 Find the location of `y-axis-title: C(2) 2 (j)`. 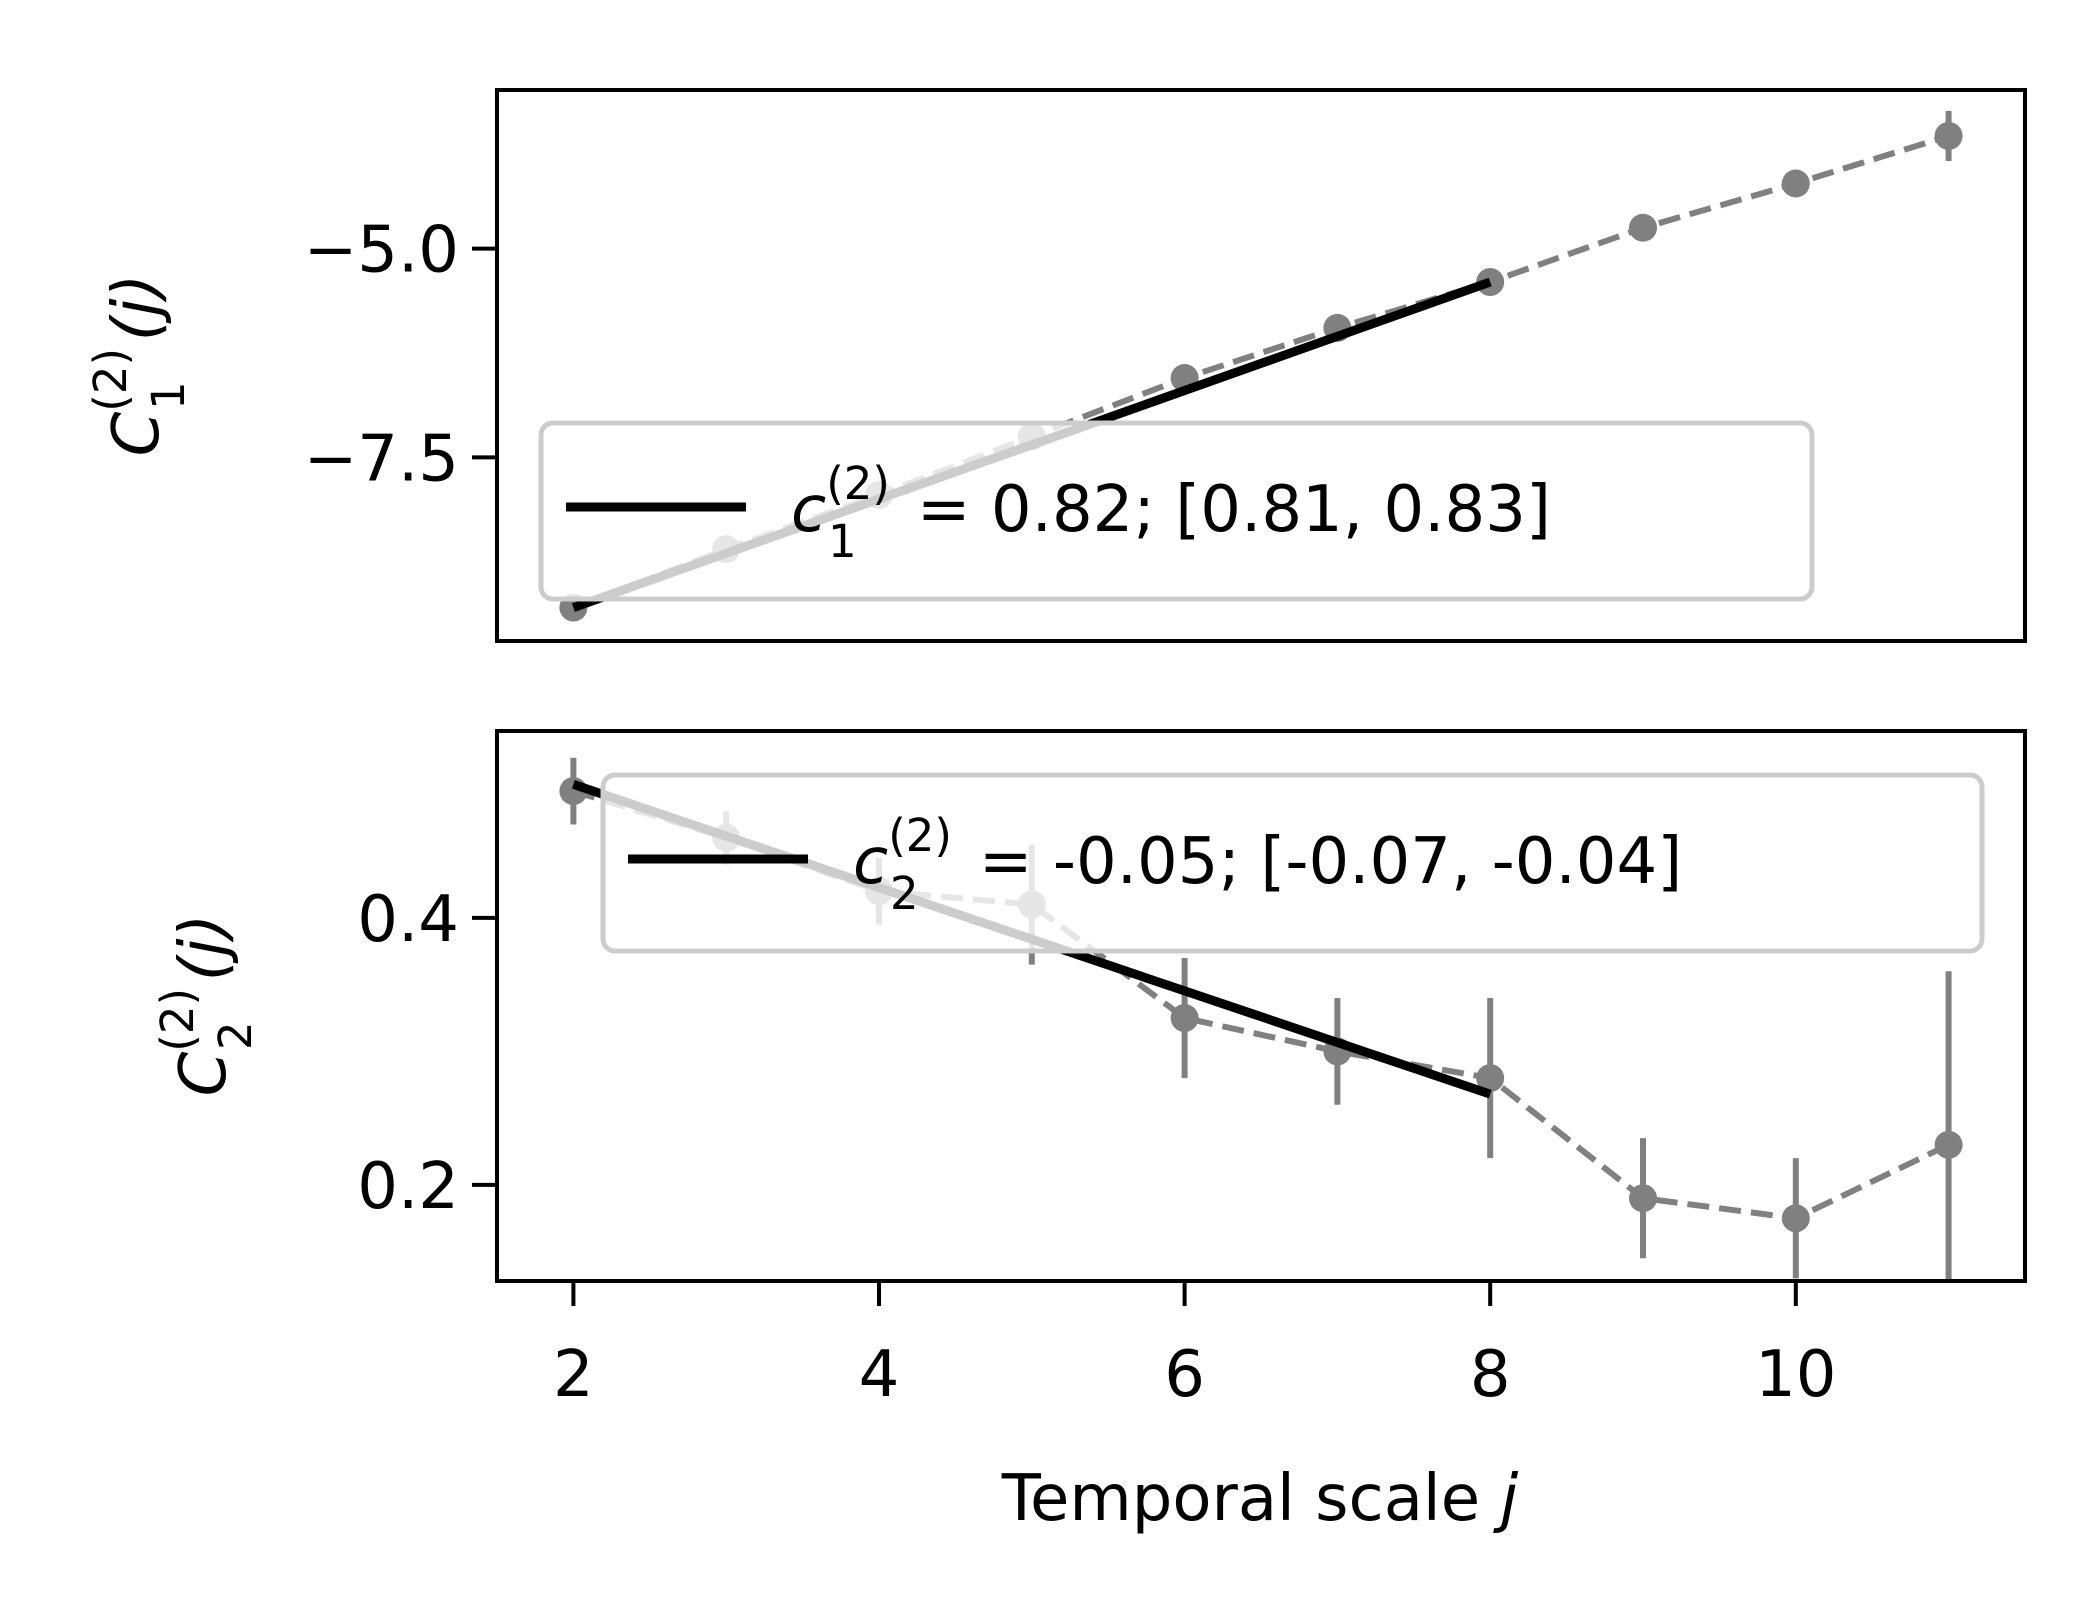

y-axis-title: C(2) 2 (j) is located at coordinates (206, 1005).